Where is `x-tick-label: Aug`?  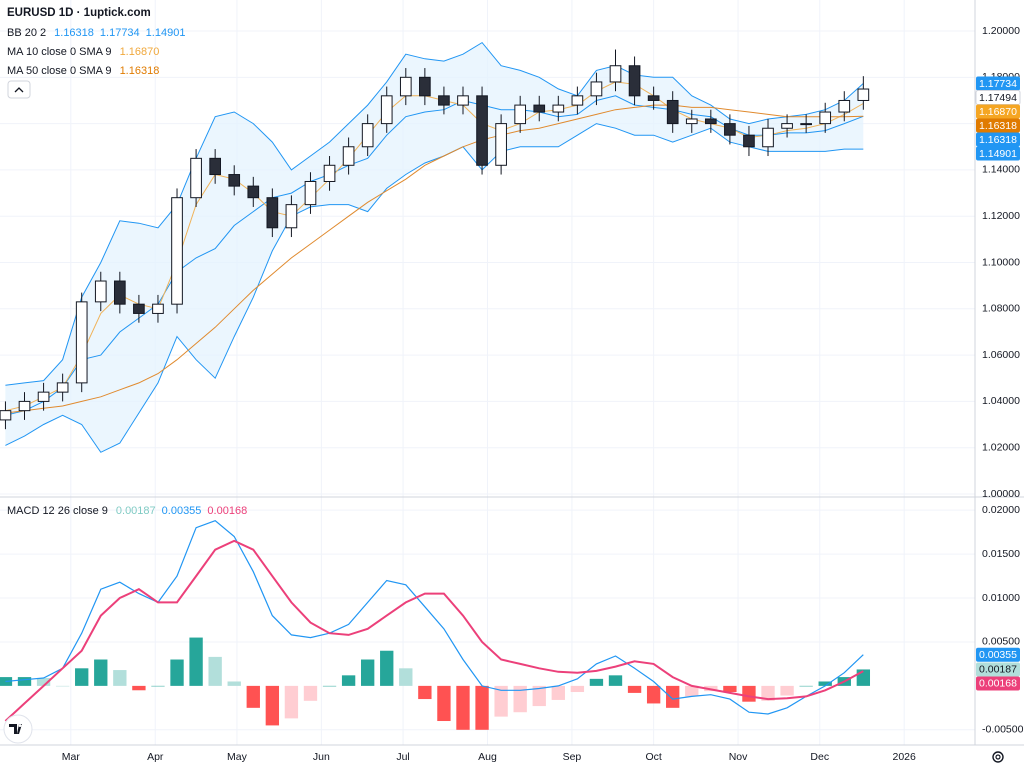 x-tick-label: Aug is located at coordinates (487, 757).